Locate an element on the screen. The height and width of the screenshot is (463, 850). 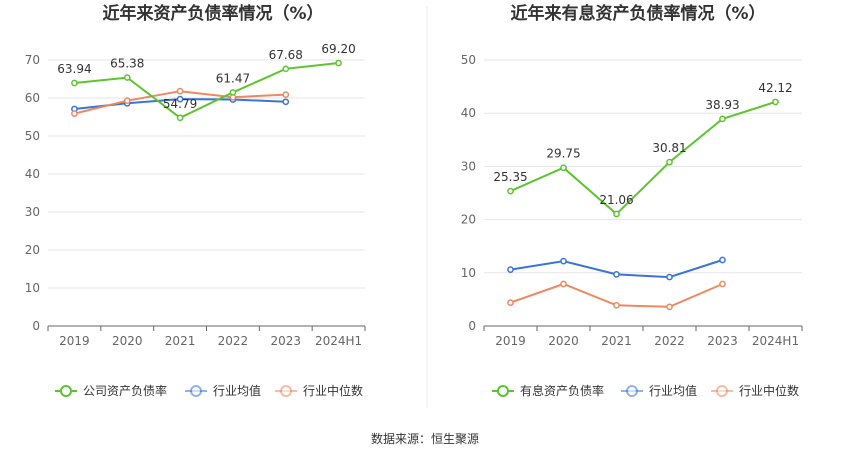
data-label: 42.12 is located at coordinates (775, 88).